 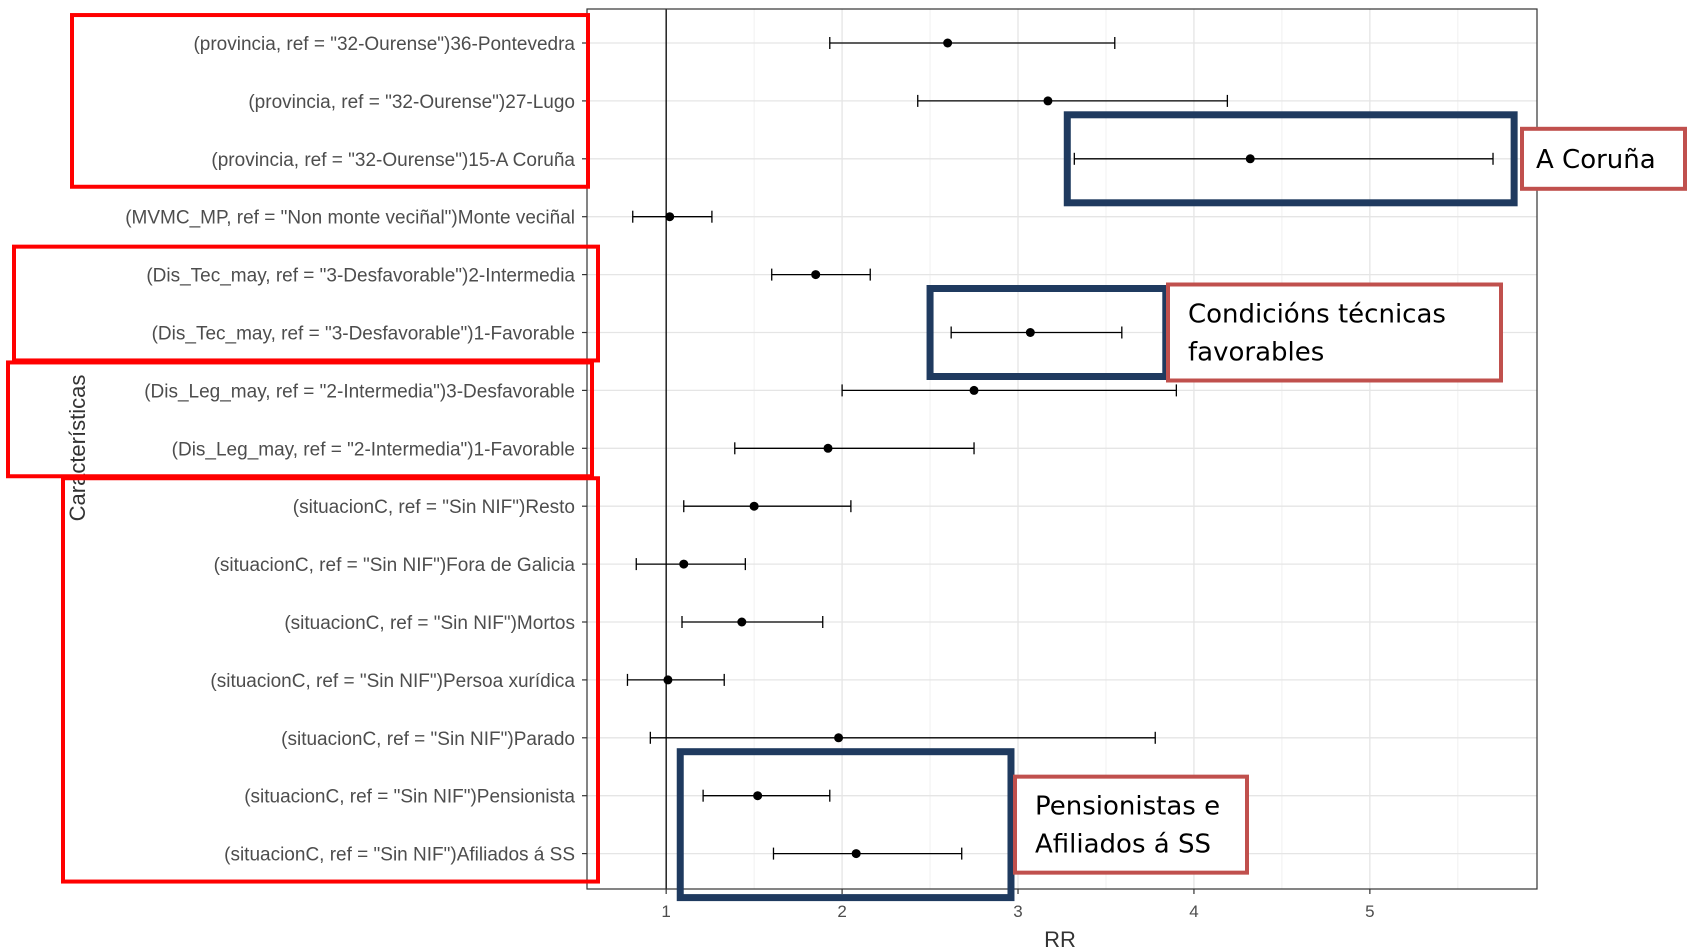 I want to click on annotation-label-line: favorables, so click(x=1256, y=353).